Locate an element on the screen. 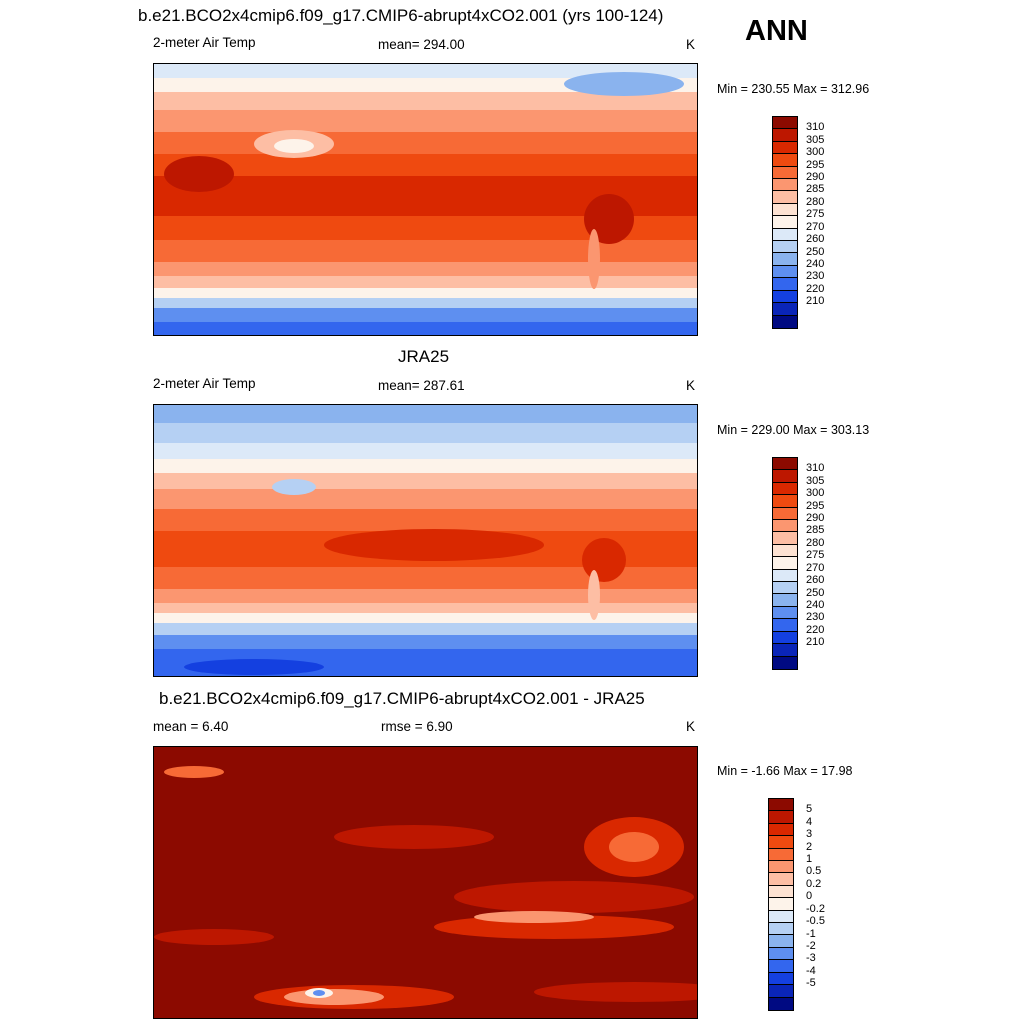 Image resolution: width=1024 pixels, height=1024 pixels. colorbar-tick-label: -3 is located at coordinates (811, 958).